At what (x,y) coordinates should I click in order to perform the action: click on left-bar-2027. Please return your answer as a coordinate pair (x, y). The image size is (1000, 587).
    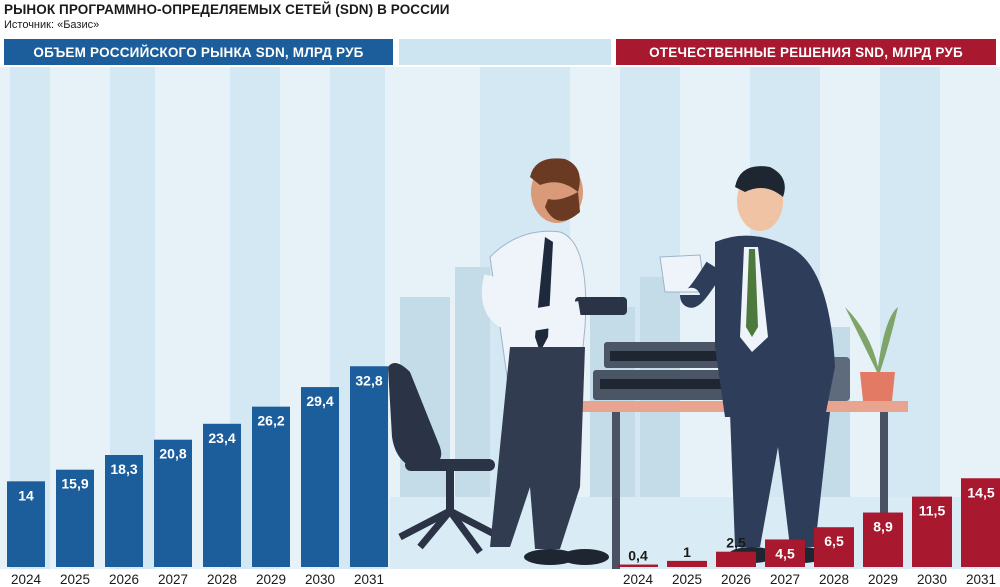
    Looking at the image, I should click on (173, 503).